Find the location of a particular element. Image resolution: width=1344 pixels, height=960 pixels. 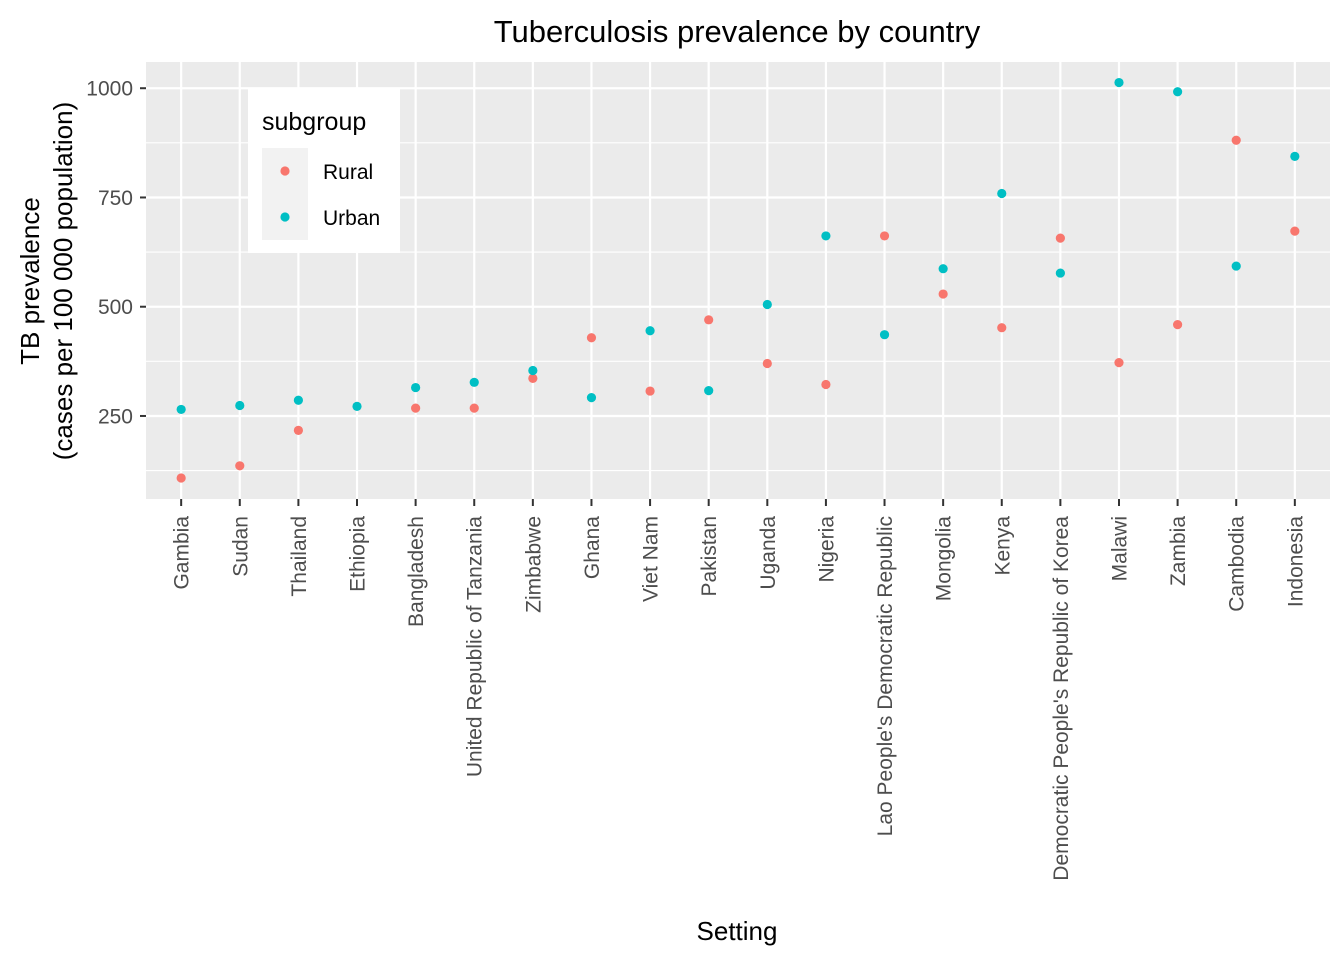

x-tick-label-19: Indonesia is located at coordinates (1295, 561).